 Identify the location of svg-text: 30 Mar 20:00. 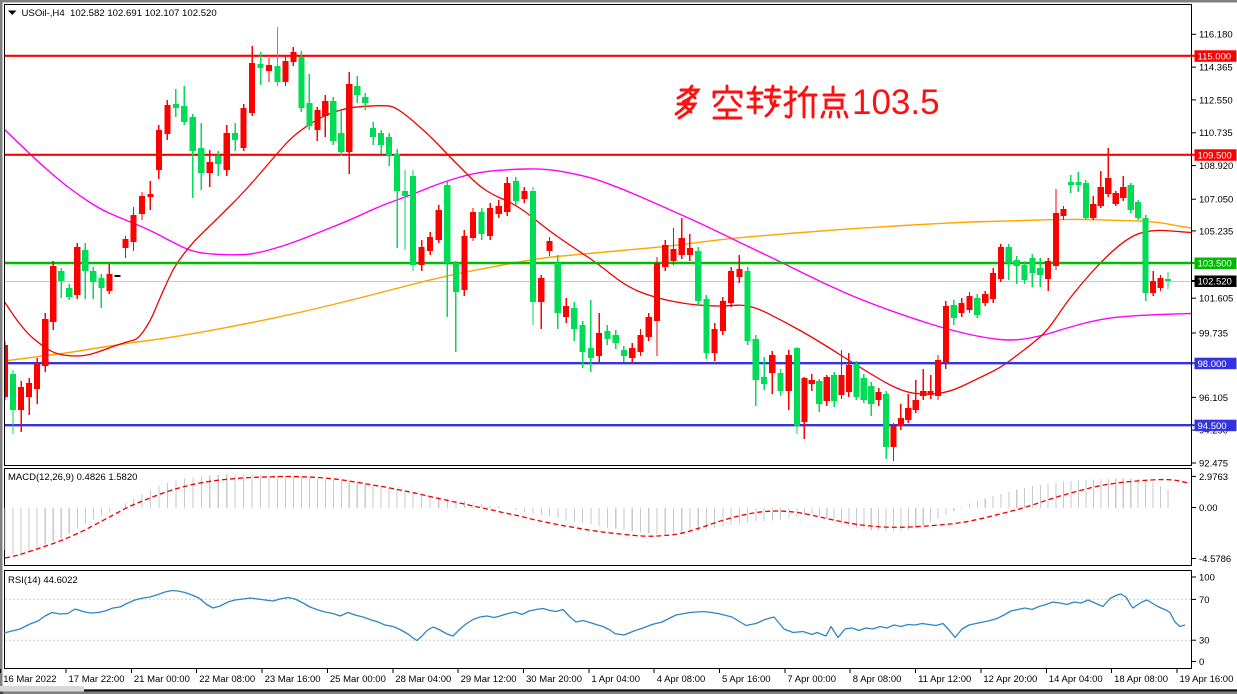
(554, 679).